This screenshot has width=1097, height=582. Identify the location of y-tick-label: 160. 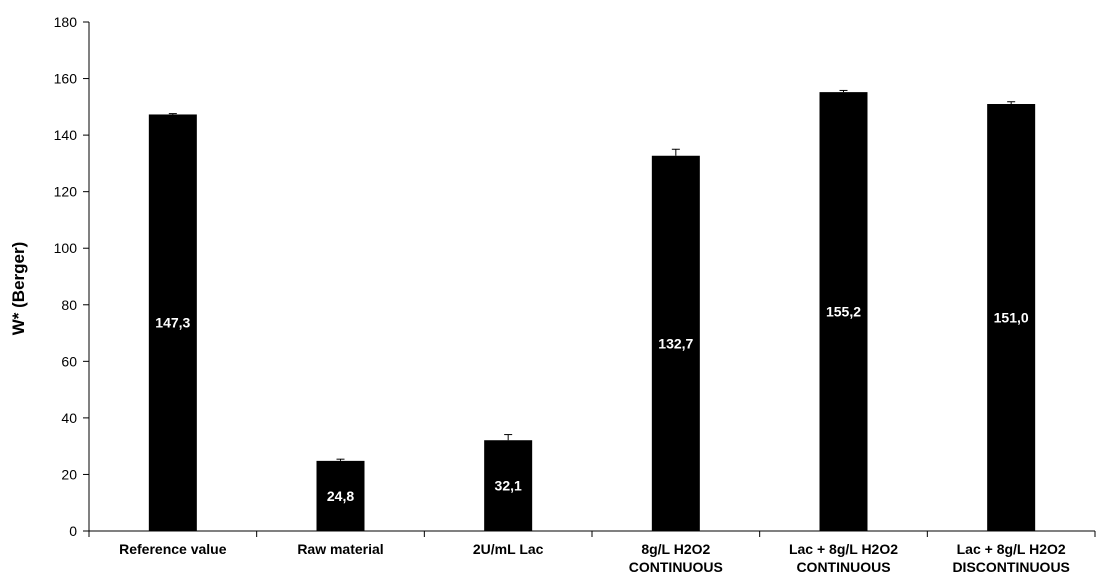
(66, 79).